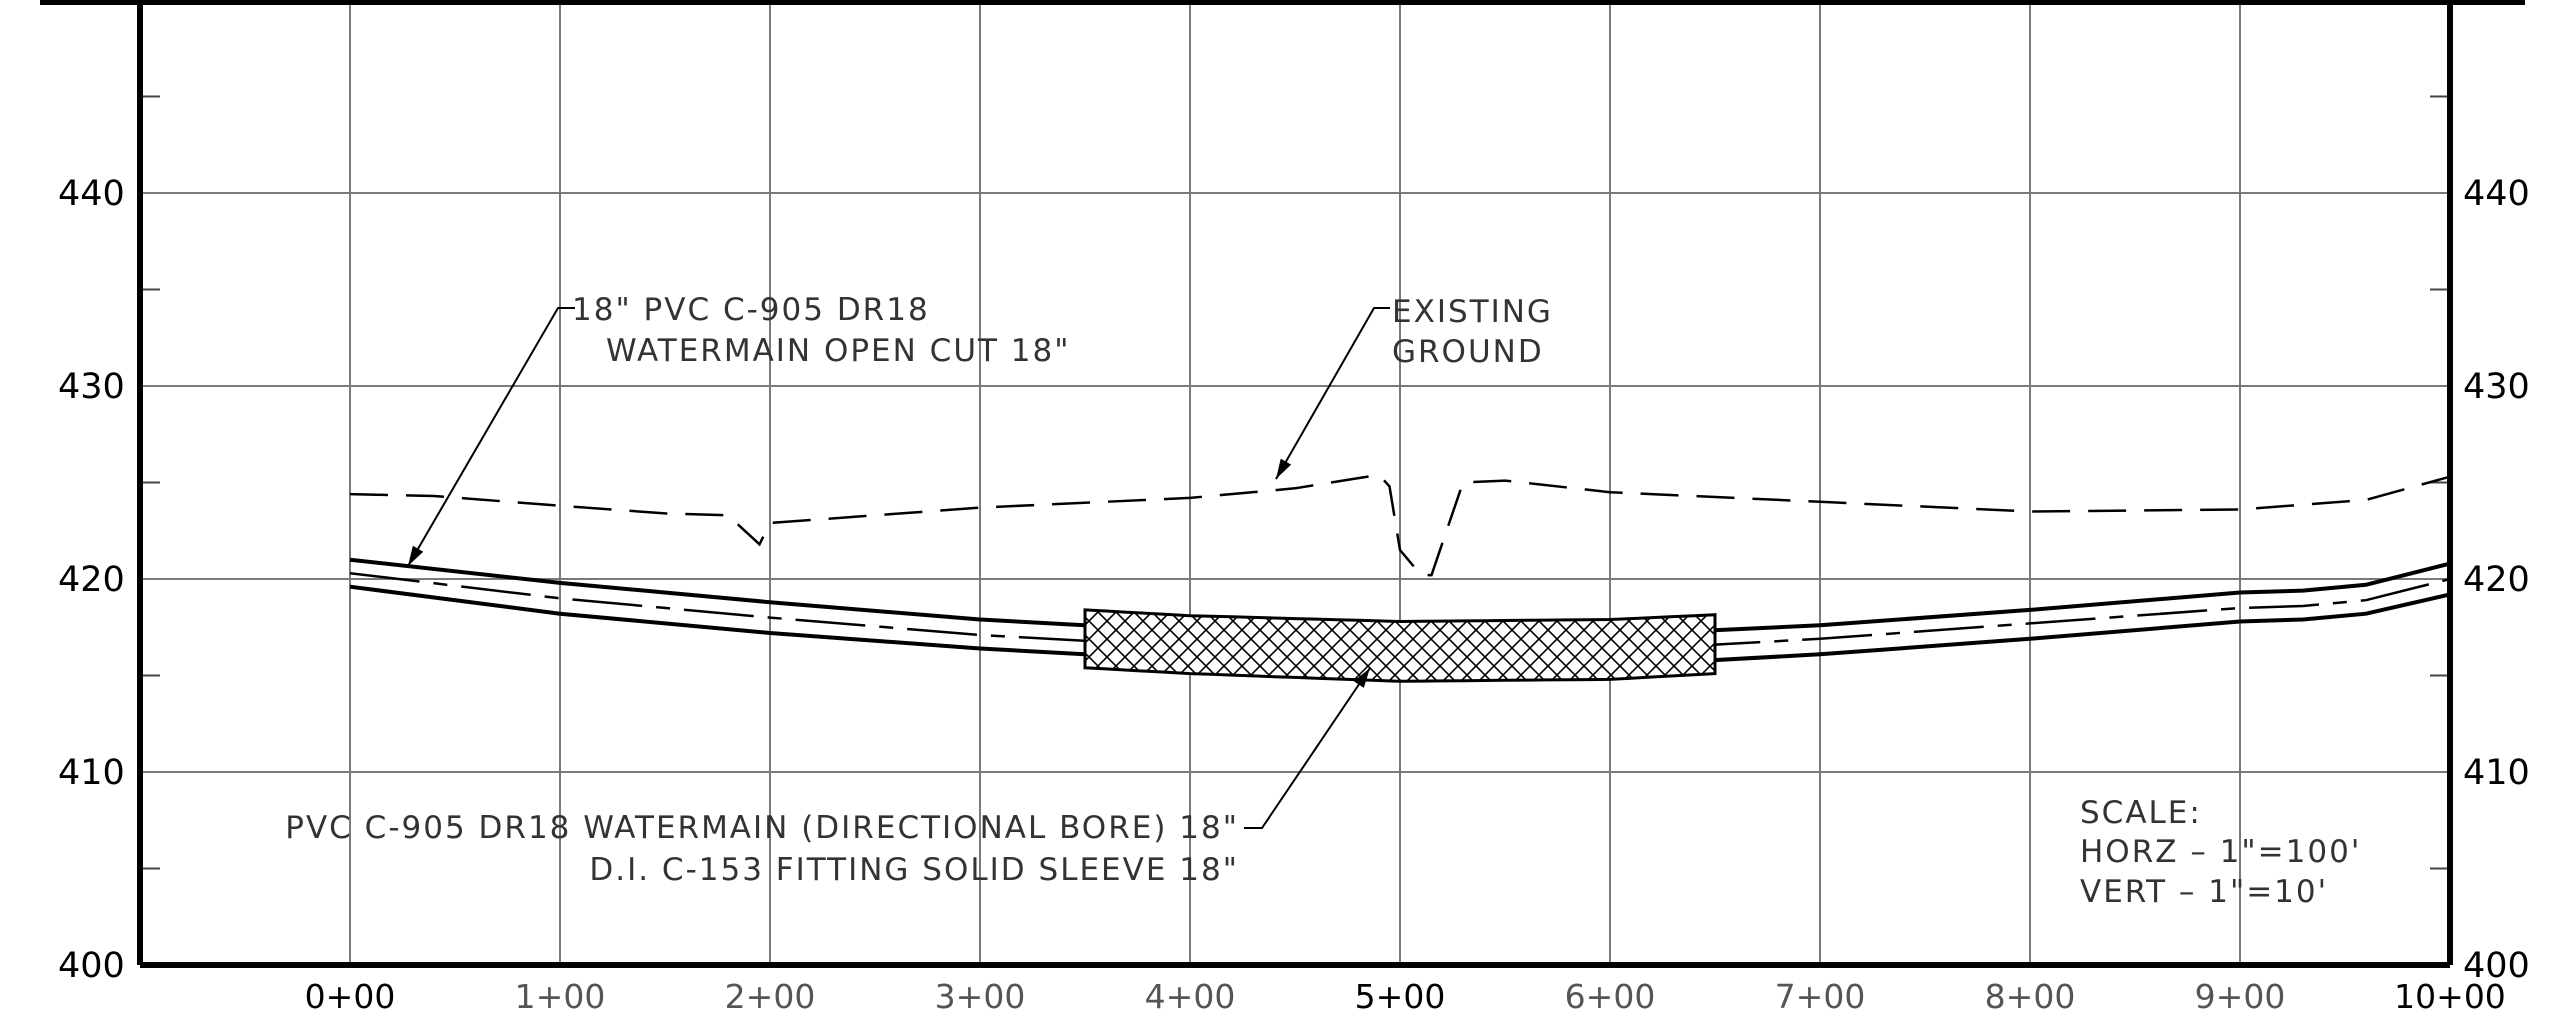  What do you see at coordinates (1472, 312) in the screenshot?
I see `note-existing-ground-line1: EXISTING` at bounding box center [1472, 312].